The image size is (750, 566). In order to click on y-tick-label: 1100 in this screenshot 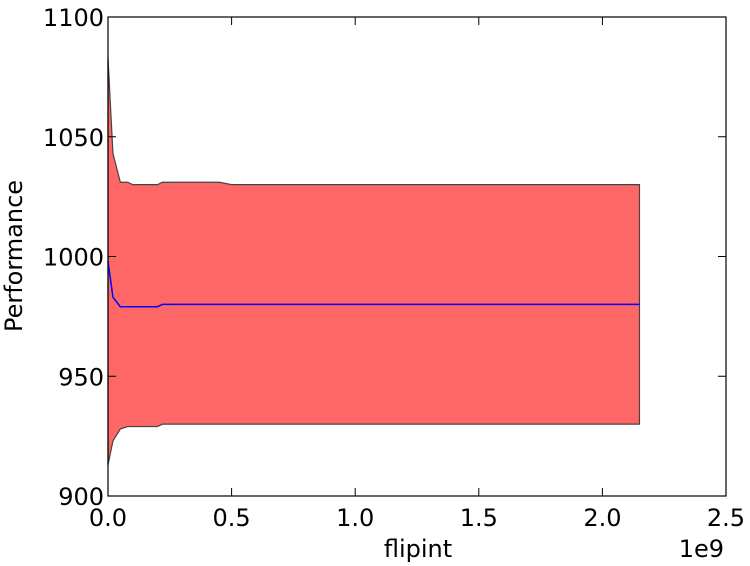, I will do `click(73, 18)`.